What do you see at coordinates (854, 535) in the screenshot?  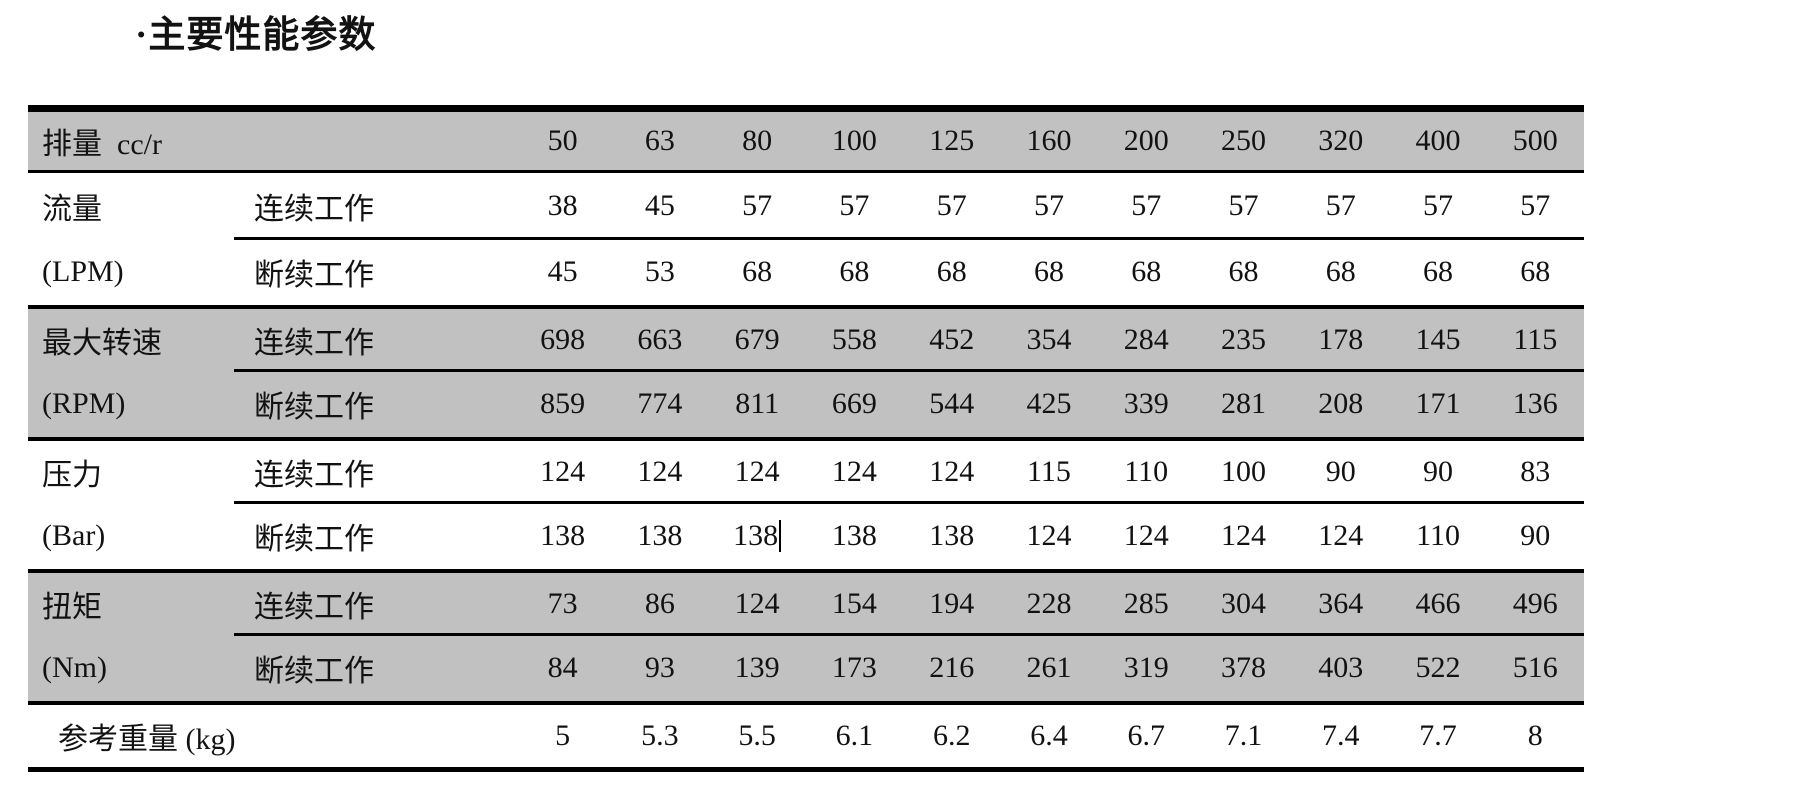 I see `value-cell-text: 138` at bounding box center [854, 535].